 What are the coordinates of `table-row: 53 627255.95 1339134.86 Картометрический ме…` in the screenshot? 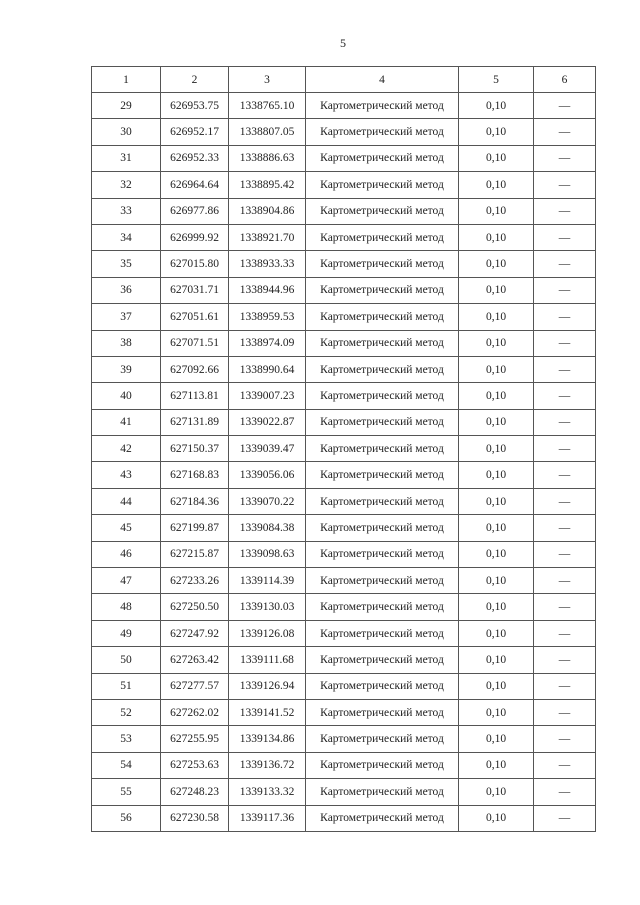 It's located at (343, 739).